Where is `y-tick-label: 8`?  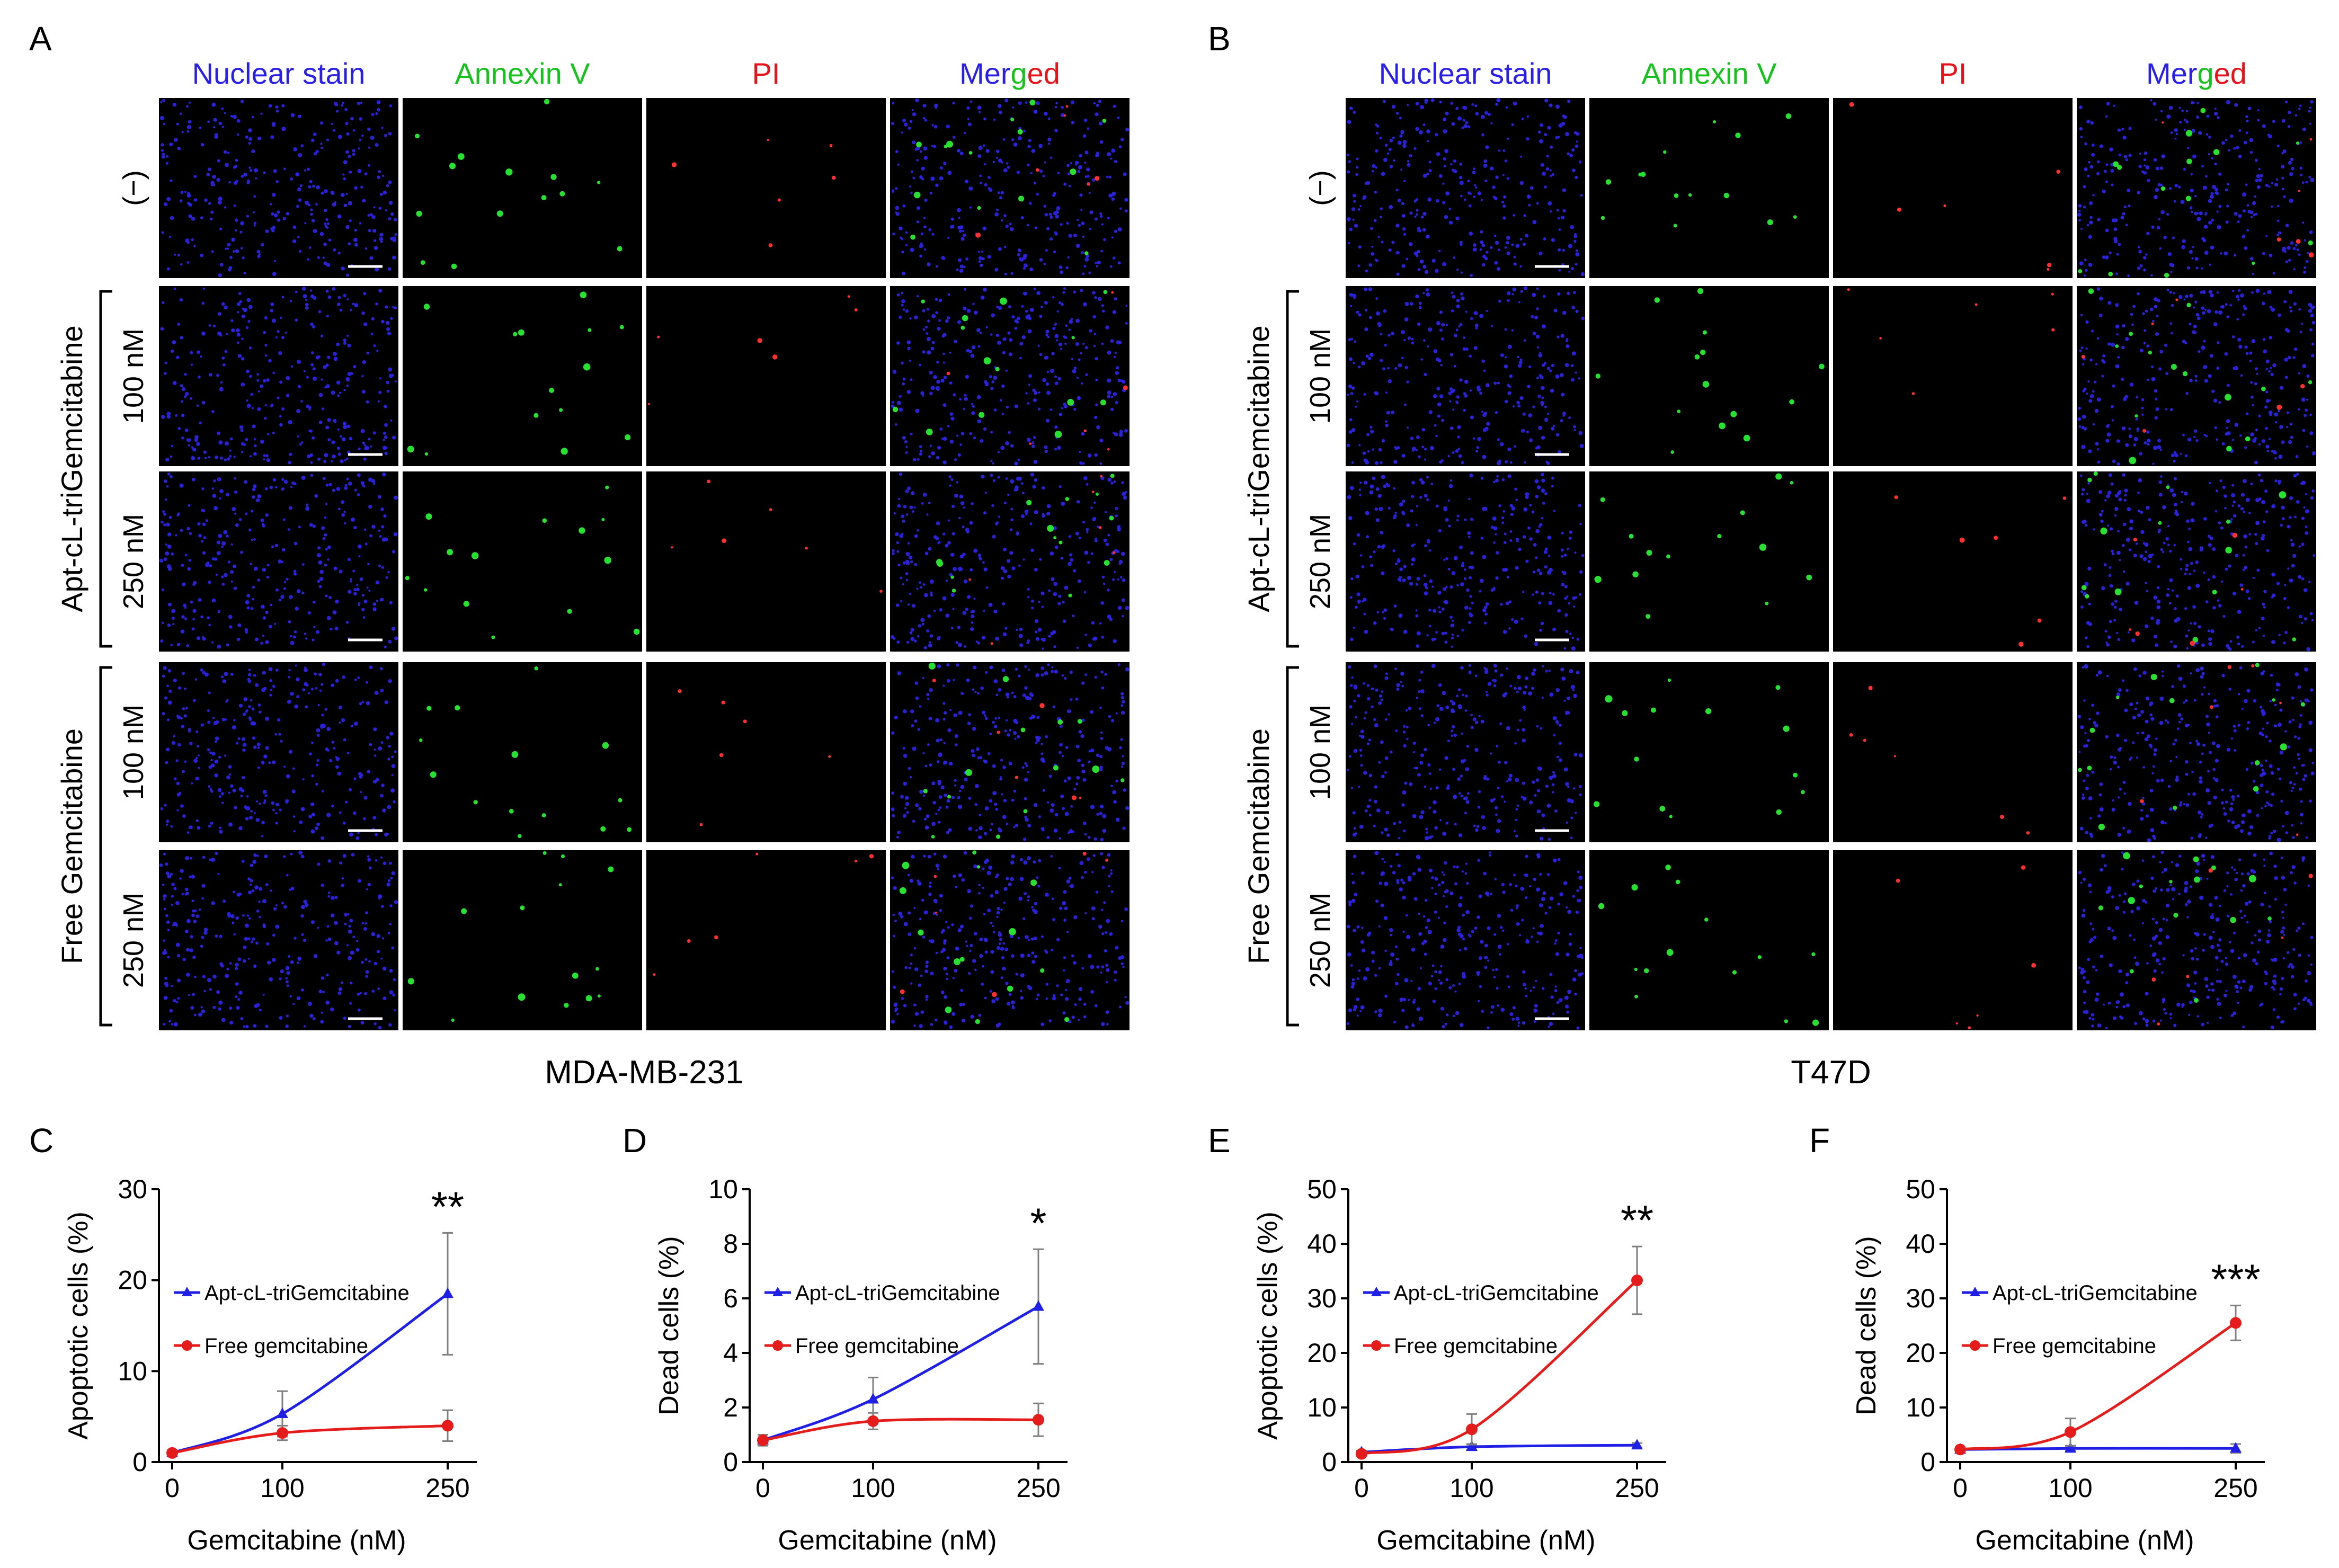 y-tick-label: 8 is located at coordinates (730, 1244).